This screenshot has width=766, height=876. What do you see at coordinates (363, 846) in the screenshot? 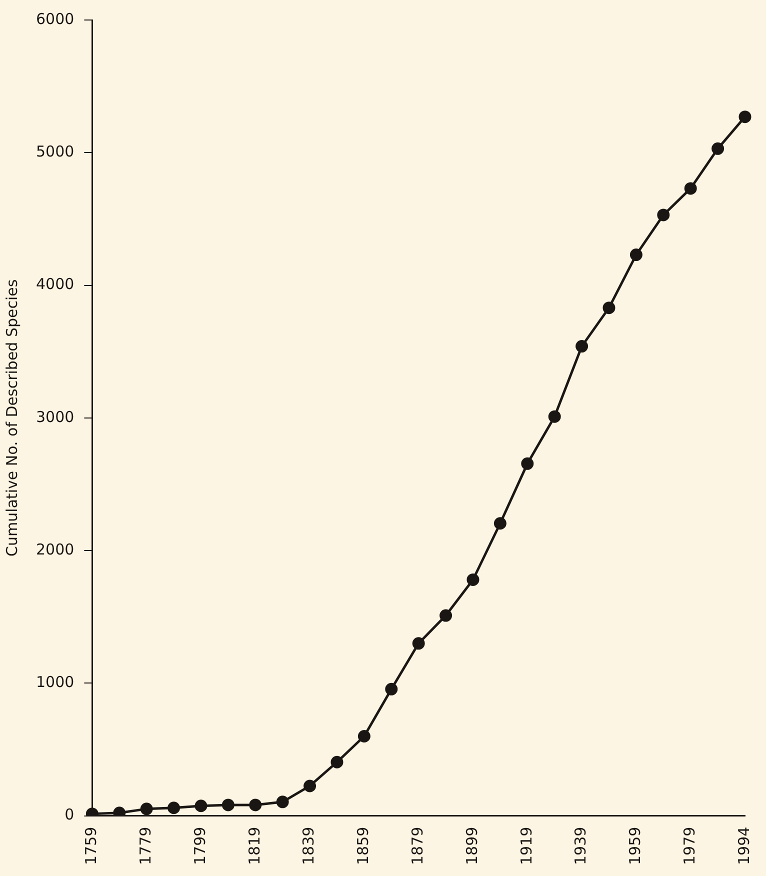
I see `x-tick-label: 1859` at bounding box center [363, 846].